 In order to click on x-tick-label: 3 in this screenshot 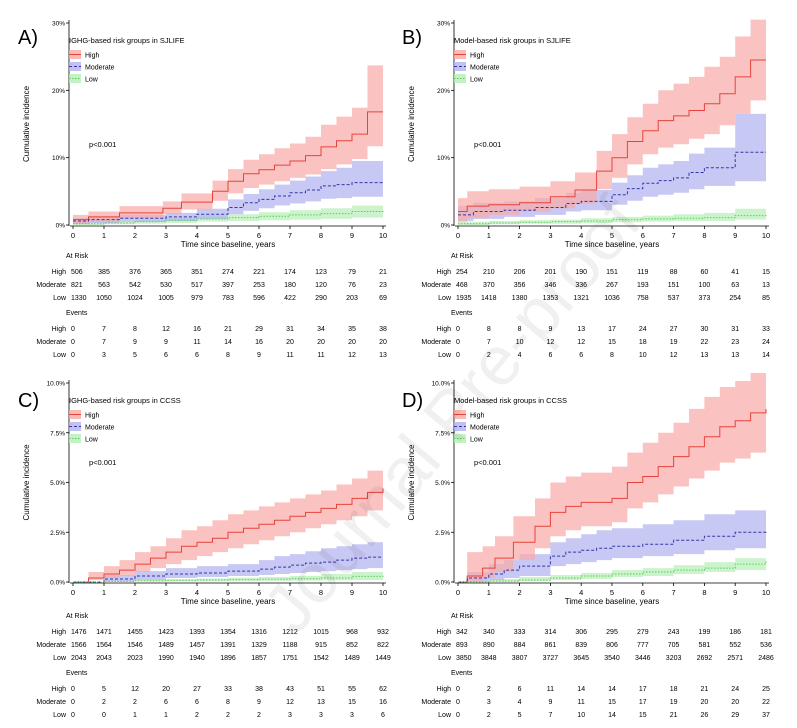, I will do `click(166, 592)`.